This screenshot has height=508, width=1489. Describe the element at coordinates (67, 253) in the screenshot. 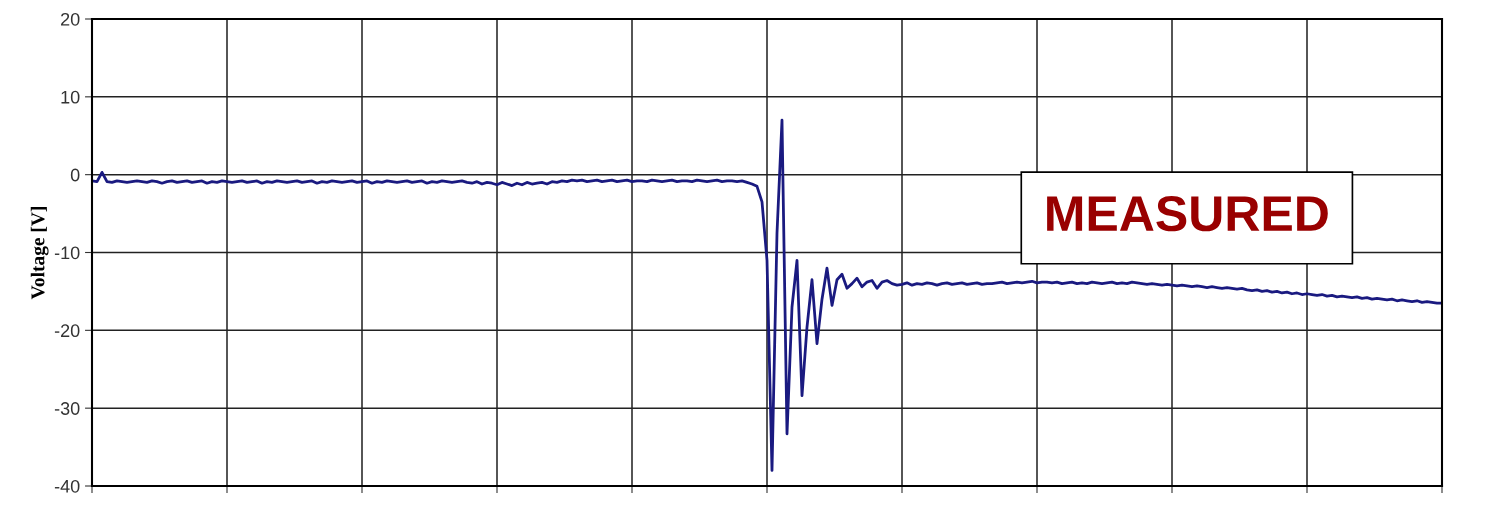

I see `y-tick-label: -10` at that location.